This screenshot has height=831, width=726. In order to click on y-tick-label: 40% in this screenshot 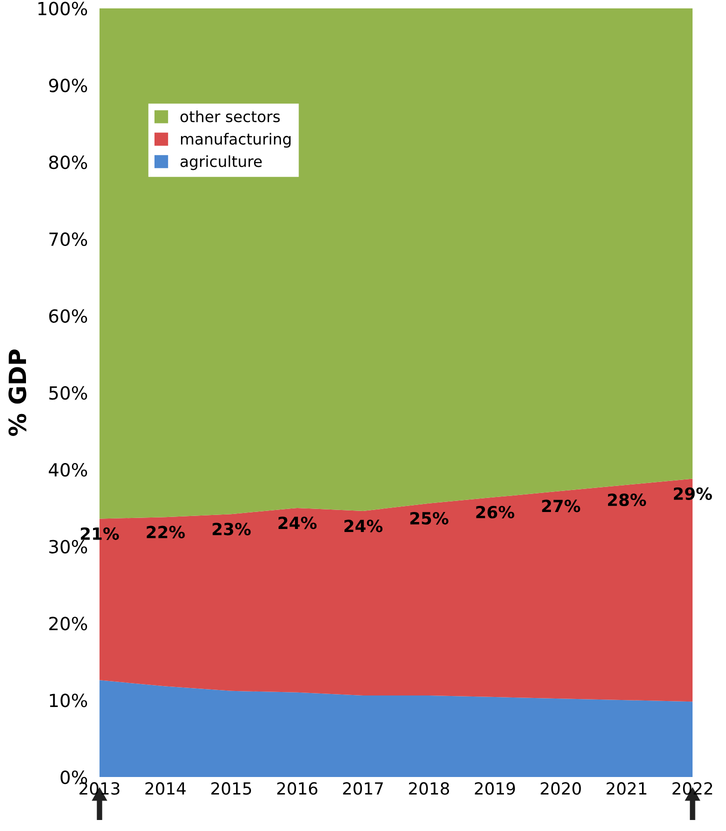, I will do `click(68, 469)`.